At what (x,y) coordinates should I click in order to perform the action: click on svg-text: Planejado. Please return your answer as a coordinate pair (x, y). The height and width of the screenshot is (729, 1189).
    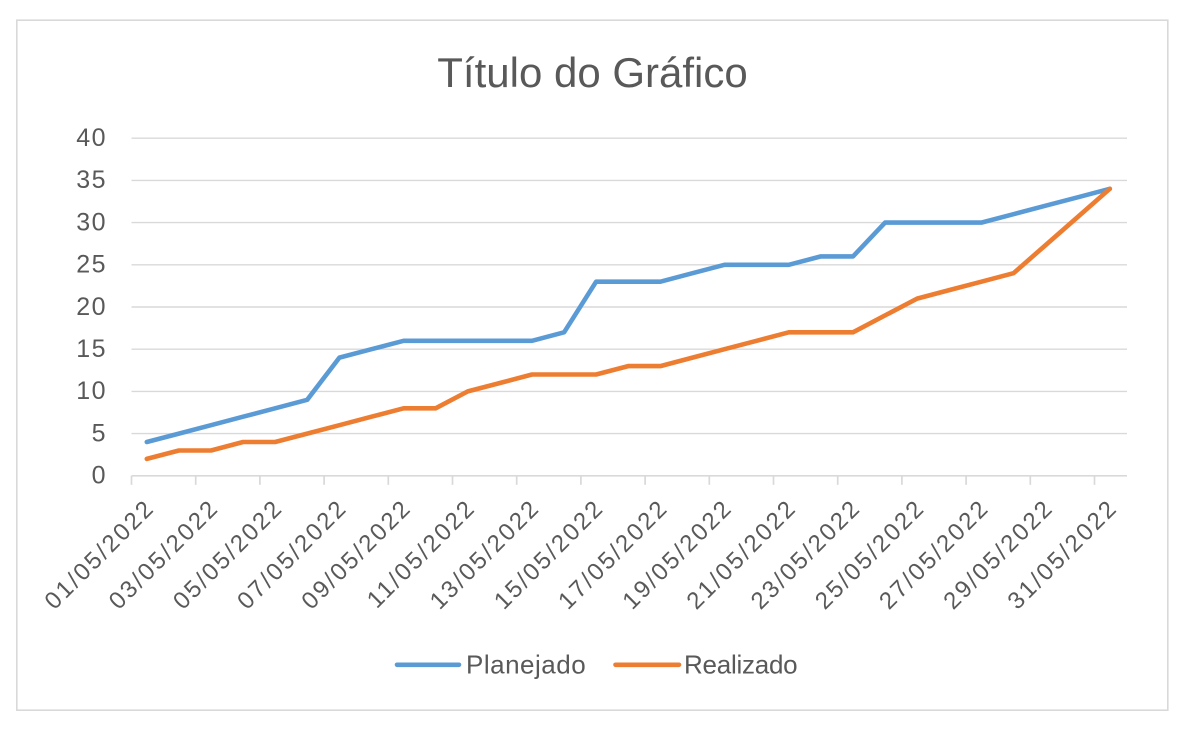
    Looking at the image, I should click on (526, 665).